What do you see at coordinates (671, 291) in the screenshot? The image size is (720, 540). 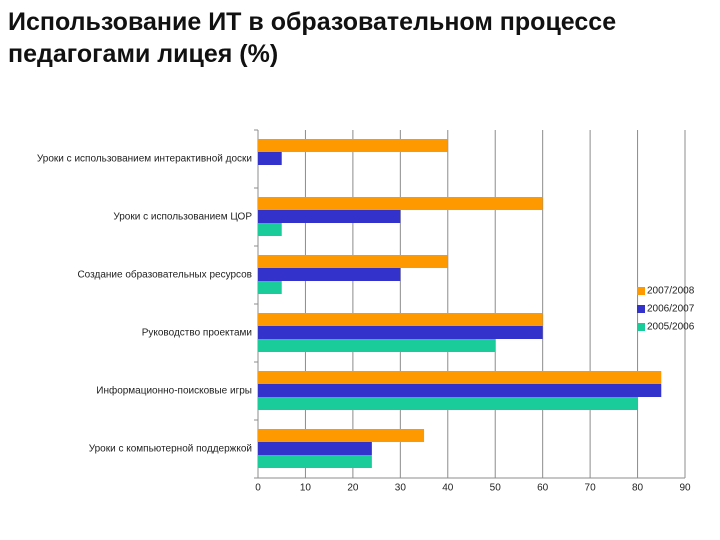 I see `legend-label: 2007/2008` at bounding box center [671, 291].